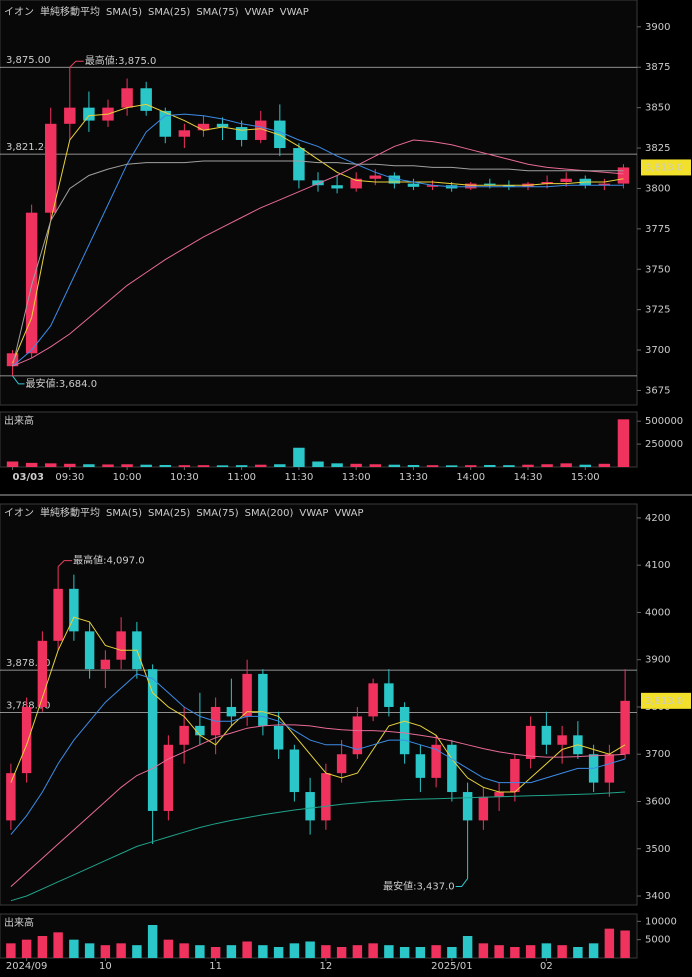 The image size is (692, 977). Describe the element at coordinates (657, 390) in the screenshot. I see `y-tick-label: 3675` at that location.